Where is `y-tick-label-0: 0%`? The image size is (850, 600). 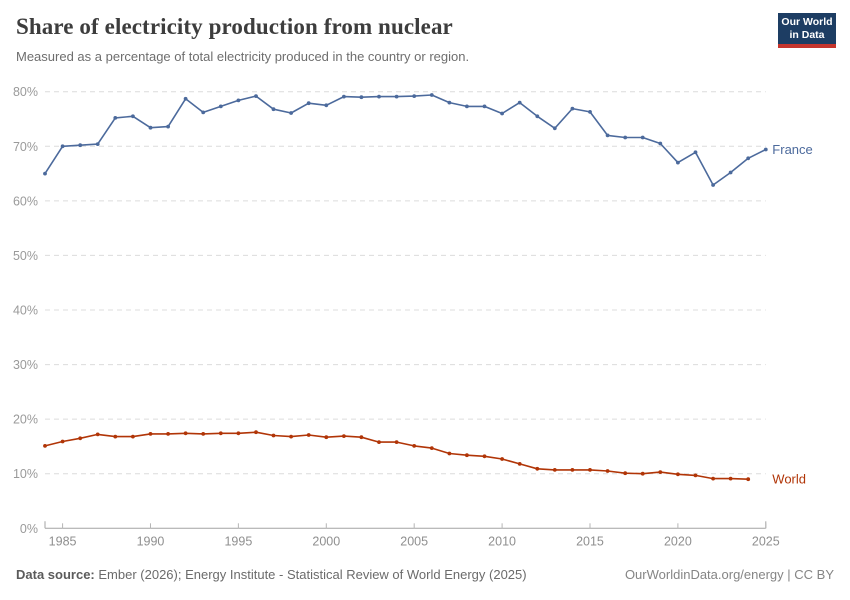 y-tick-label-0: 0% is located at coordinates (29, 529).